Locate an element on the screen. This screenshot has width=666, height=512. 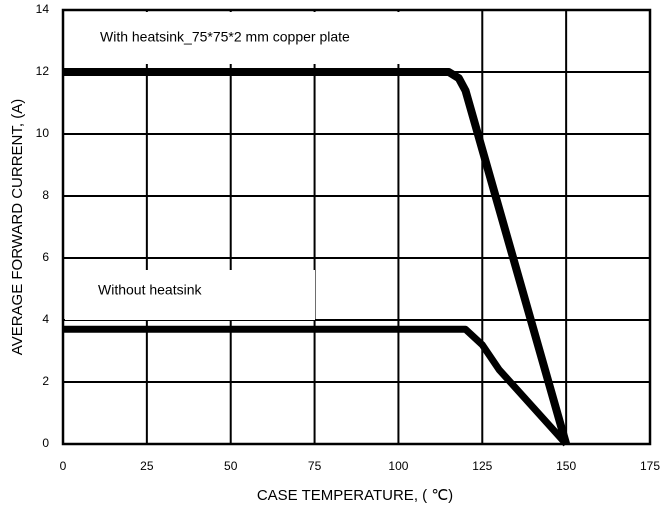
x-tick-label: 150 is located at coordinates (566, 466).